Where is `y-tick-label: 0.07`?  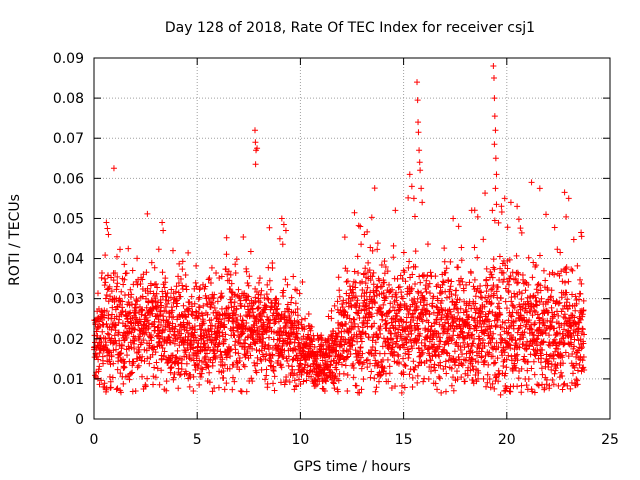 y-tick-label: 0.07 is located at coordinates (68, 139).